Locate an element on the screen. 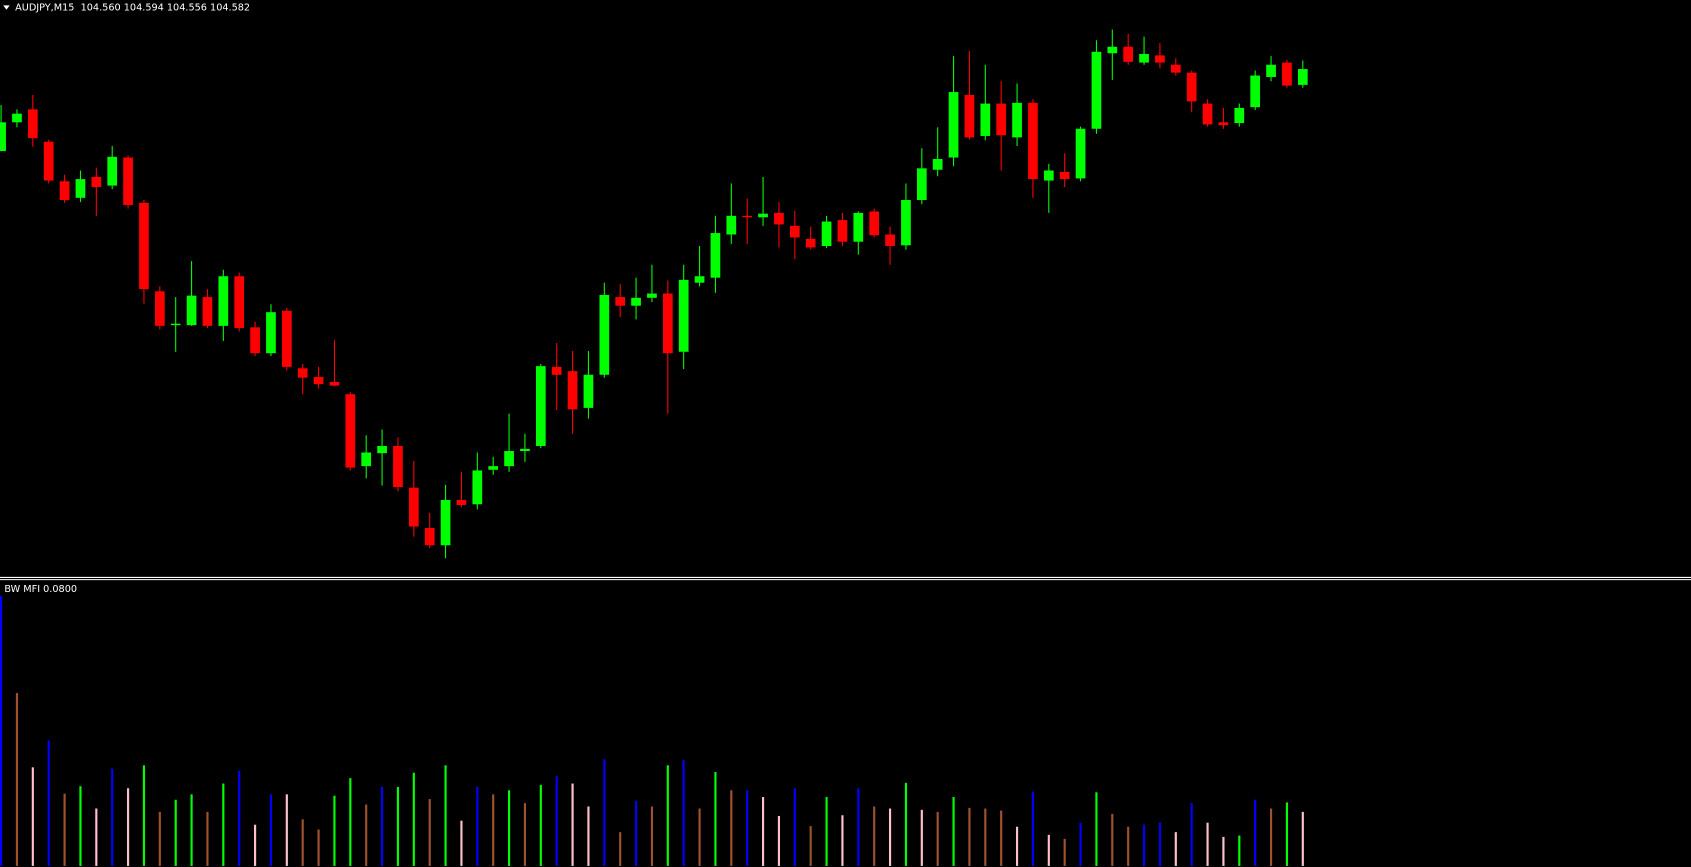 Image resolution: width=1691 pixels, height=867 pixels. menu-triangle is located at coordinates (6, 7).